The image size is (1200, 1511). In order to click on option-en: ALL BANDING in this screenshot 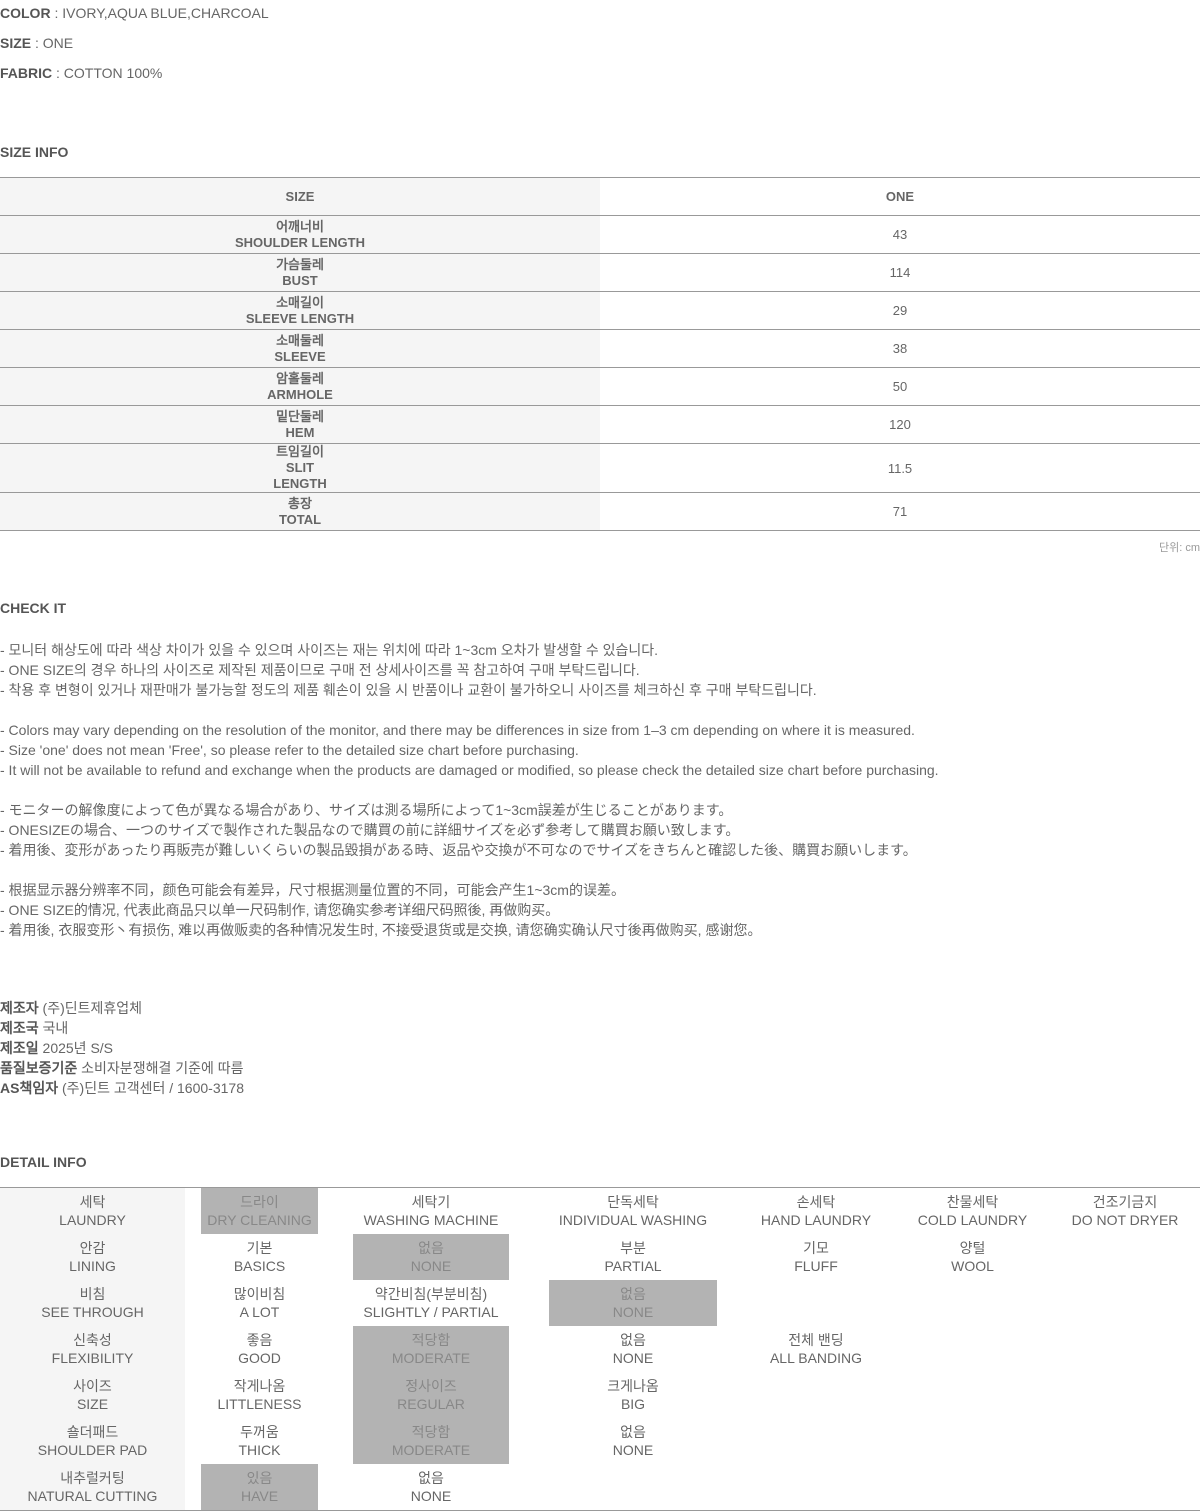, I will do `click(816, 1358)`.